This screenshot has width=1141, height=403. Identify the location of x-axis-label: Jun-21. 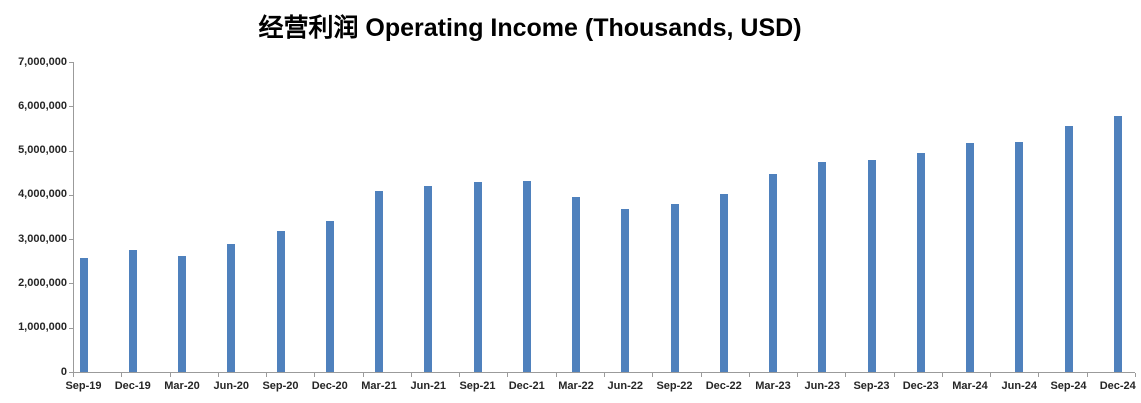
(428, 386).